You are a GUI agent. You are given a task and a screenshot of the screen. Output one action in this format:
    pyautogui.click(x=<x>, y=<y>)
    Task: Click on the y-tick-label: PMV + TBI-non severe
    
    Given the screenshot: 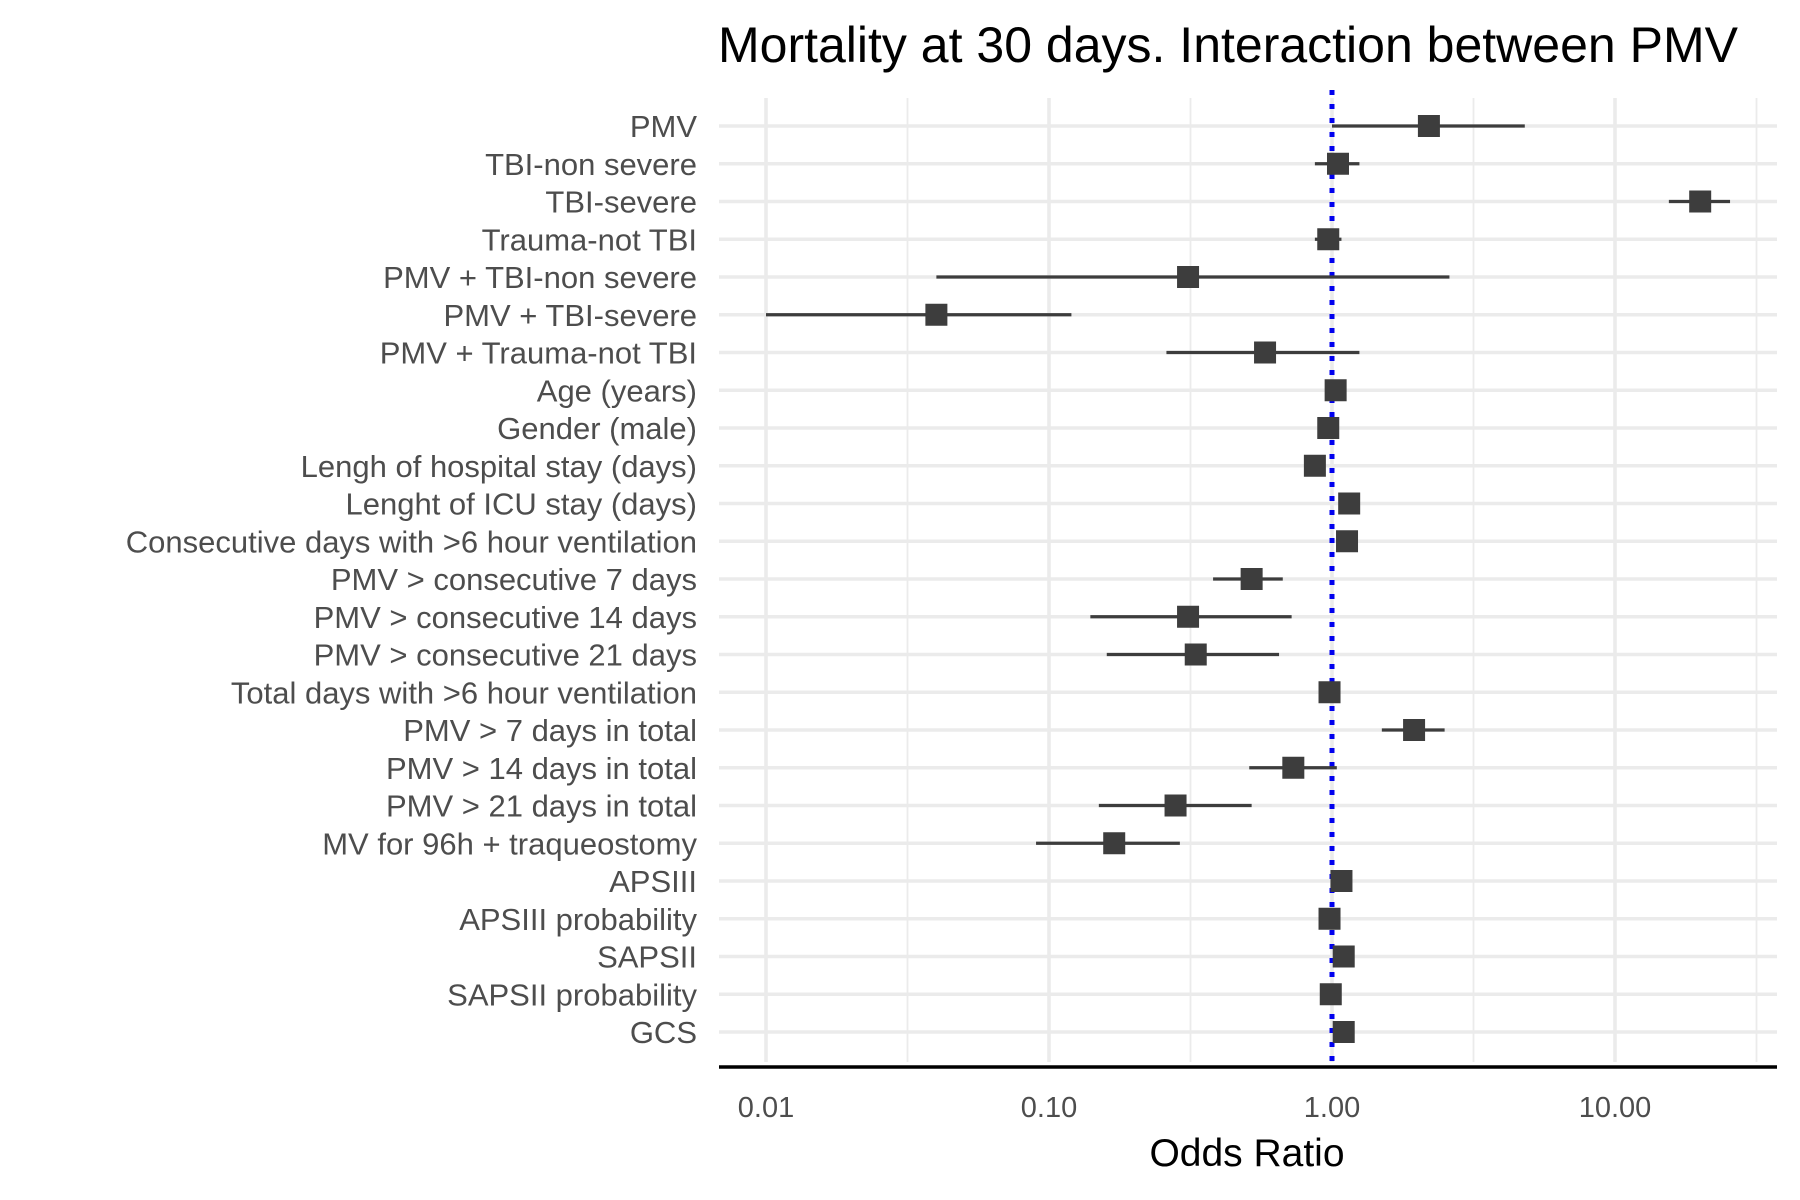 What is the action you would take?
    pyautogui.click(x=540, y=277)
    